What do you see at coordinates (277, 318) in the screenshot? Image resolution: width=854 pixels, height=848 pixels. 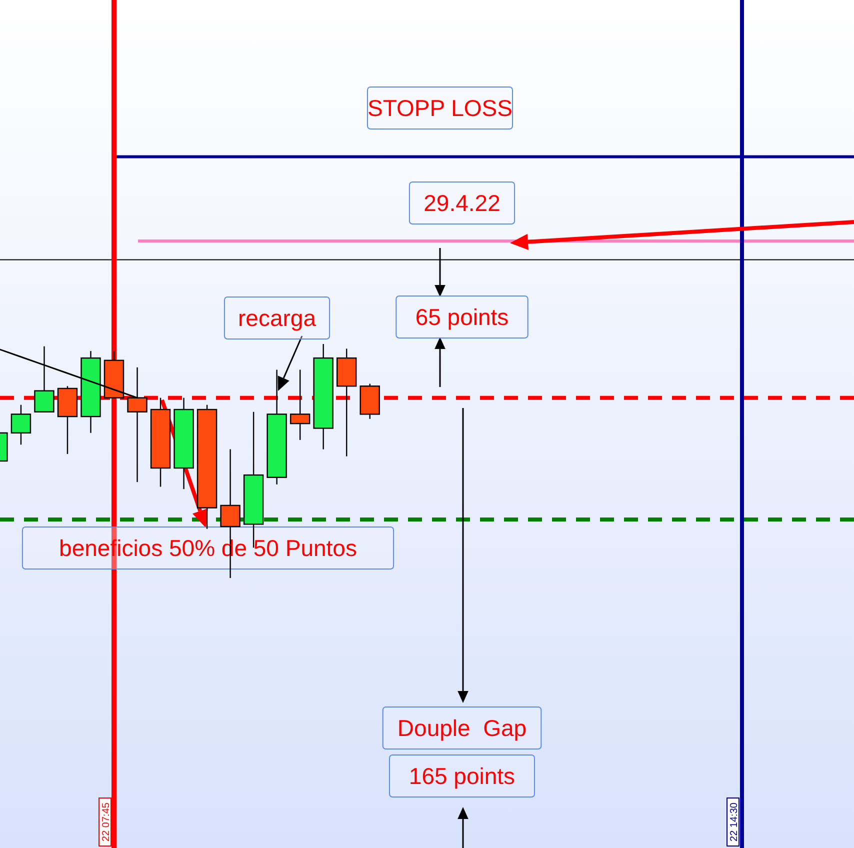 I see `text: recarga` at bounding box center [277, 318].